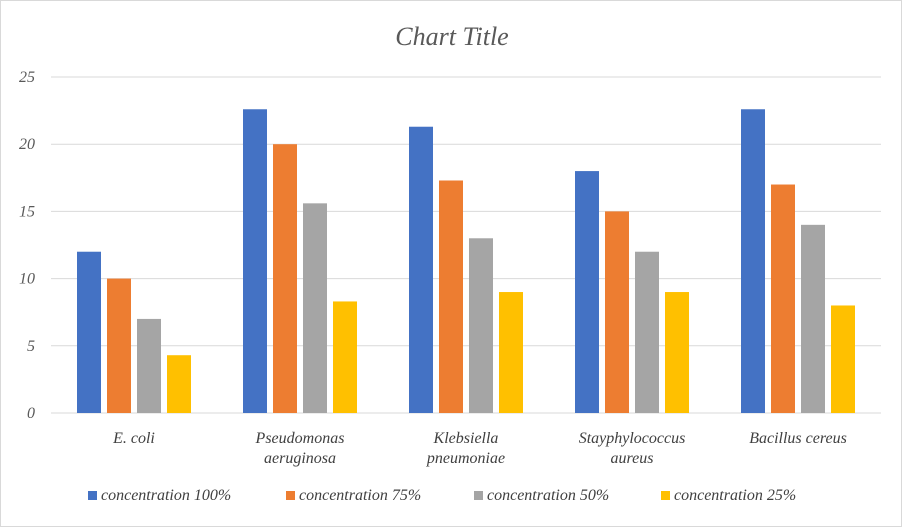  What do you see at coordinates (27, 279) in the screenshot?
I see `y-tick-label: 10` at bounding box center [27, 279].